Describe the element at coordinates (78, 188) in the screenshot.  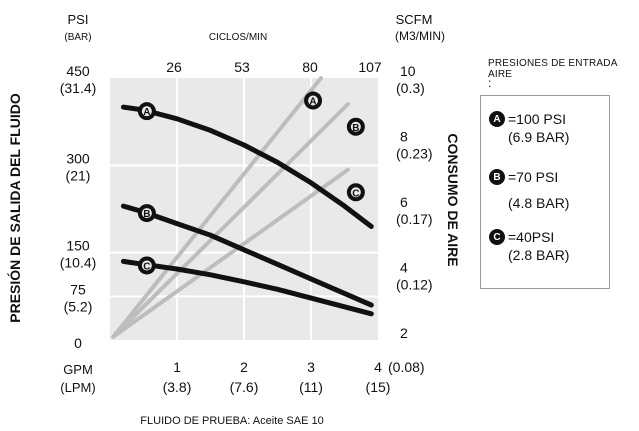
I see `left-axis-ticks: 450(31.4) 300(21) 150(10.4) 75(5.2)` at that location.